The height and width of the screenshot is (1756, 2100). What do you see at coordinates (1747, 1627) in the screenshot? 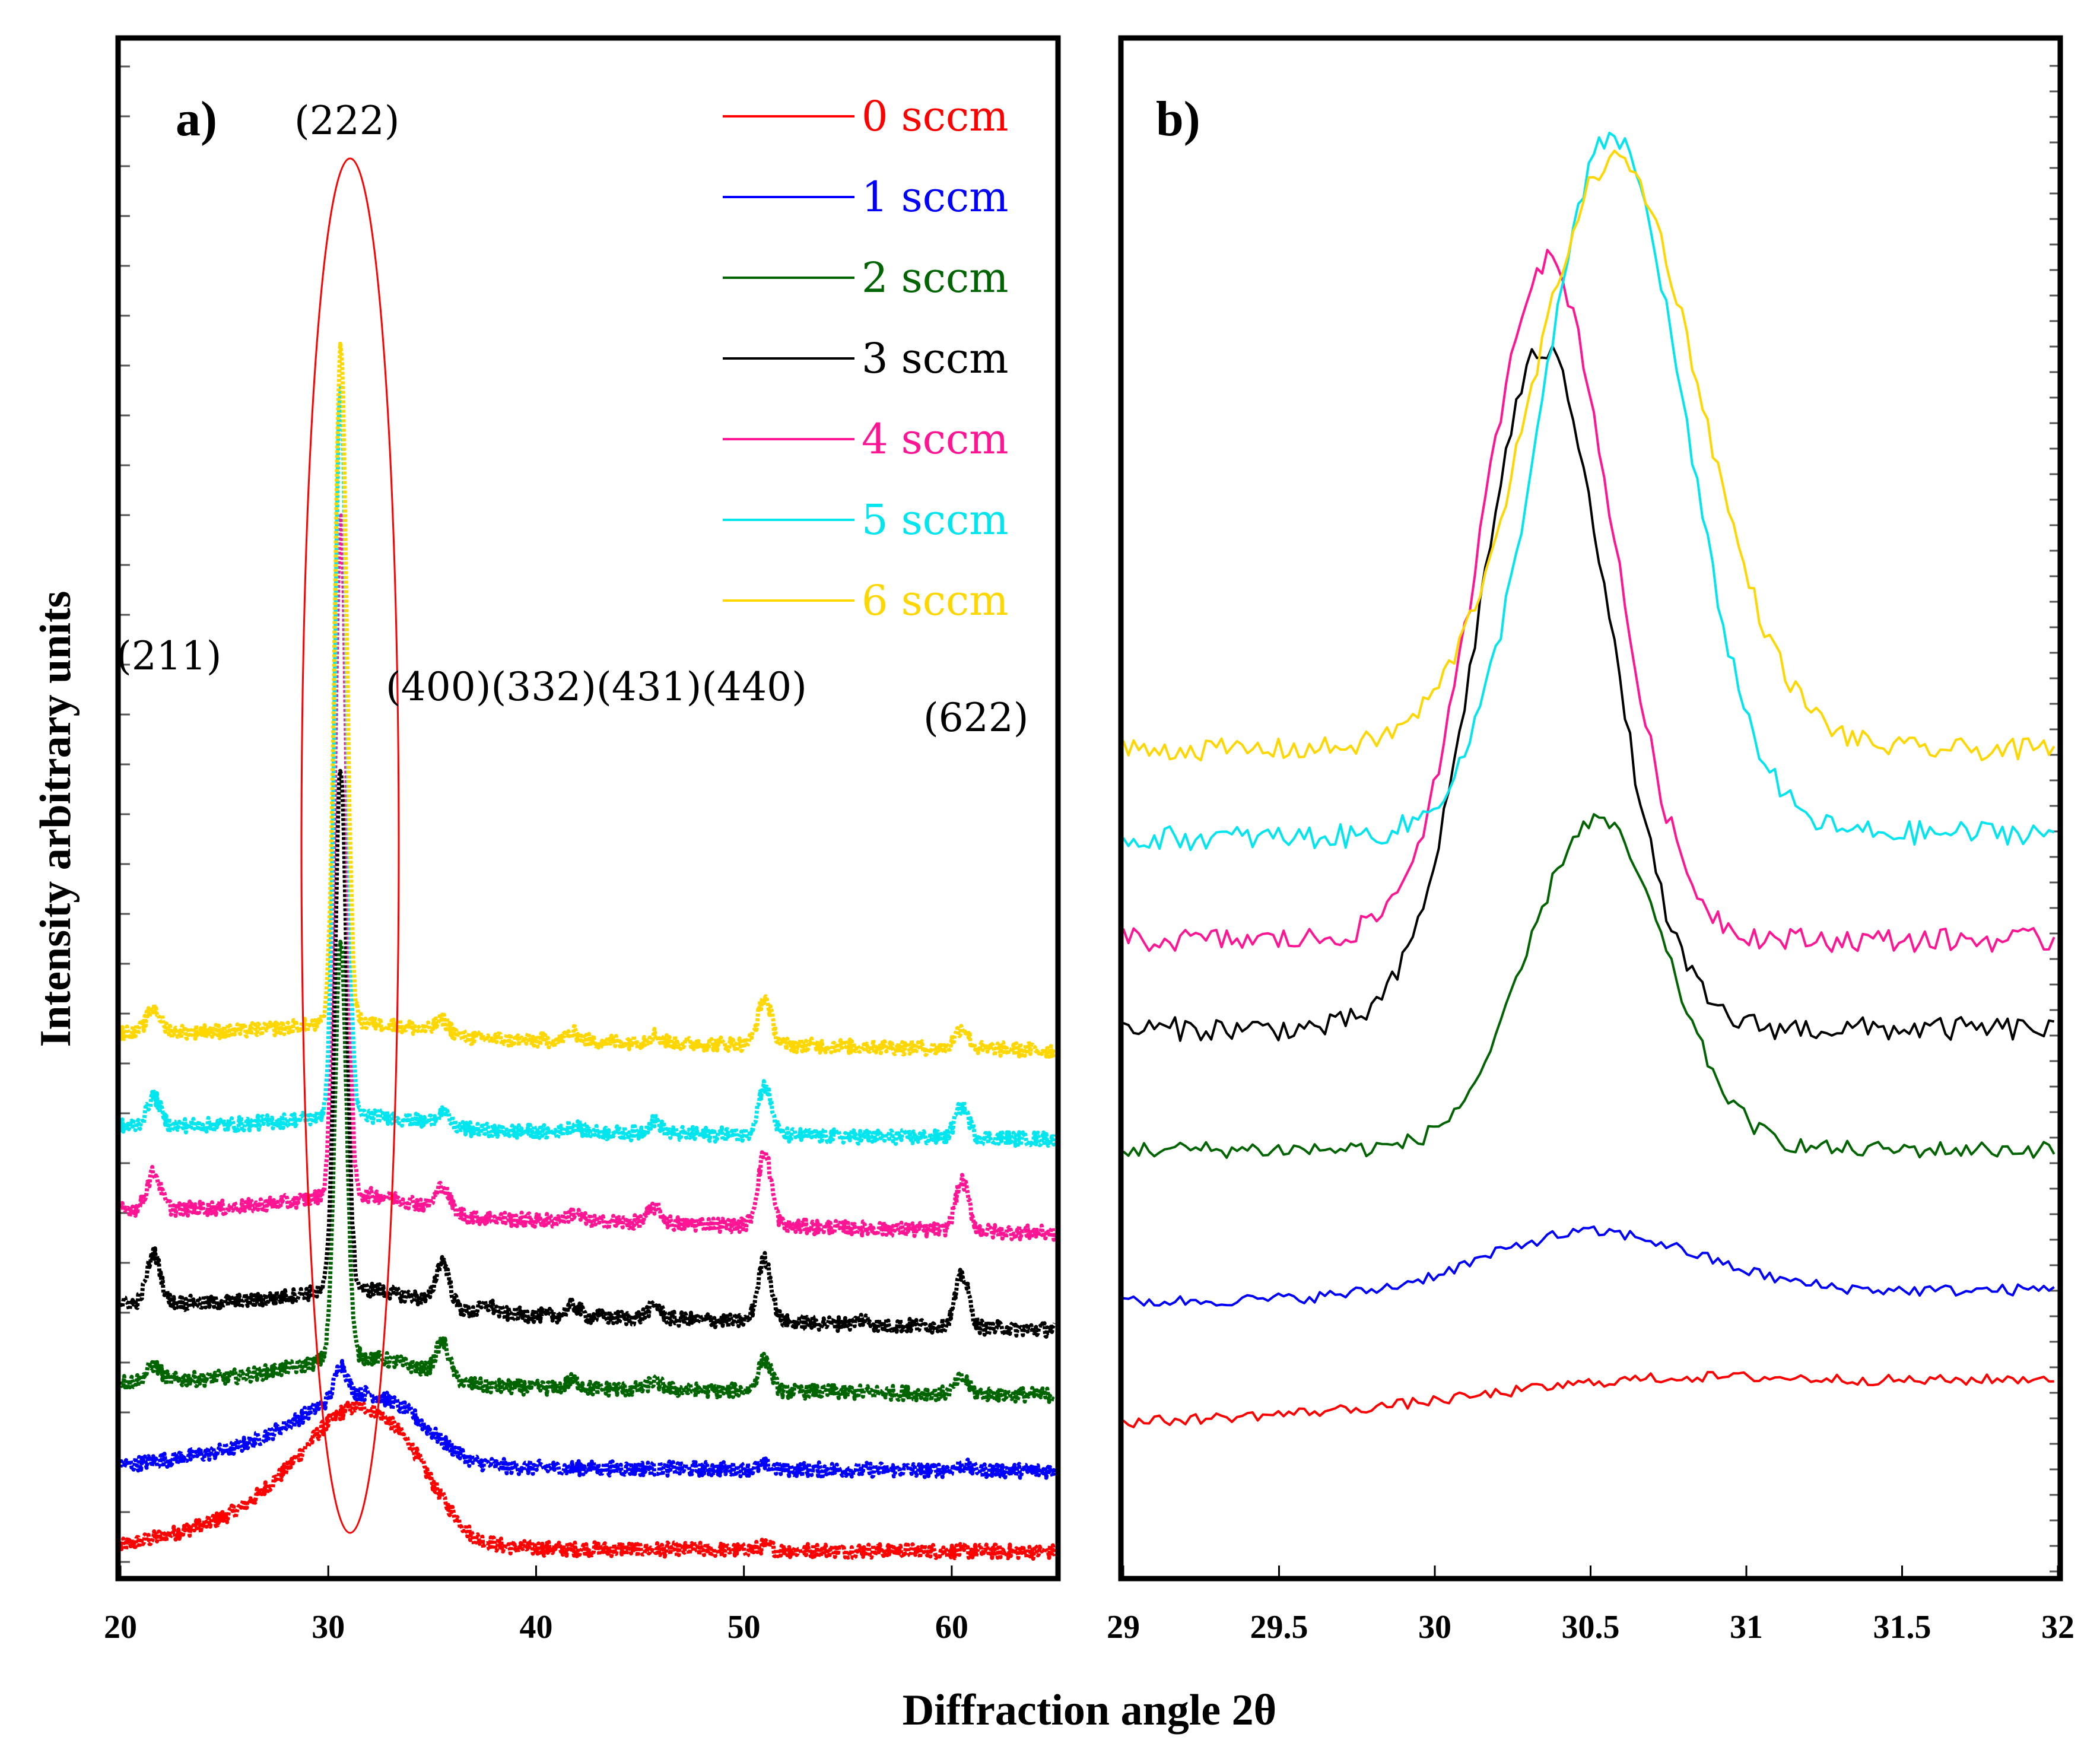
I see `x-tick-label: 31` at bounding box center [1747, 1627].